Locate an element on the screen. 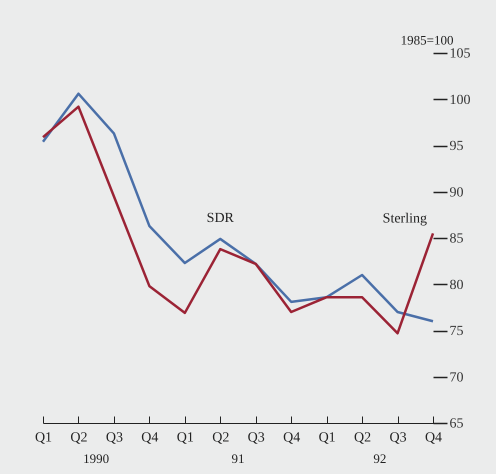 This screenshot has width=496, height=474. series-label: SDR is located at coordinates (220, 218).